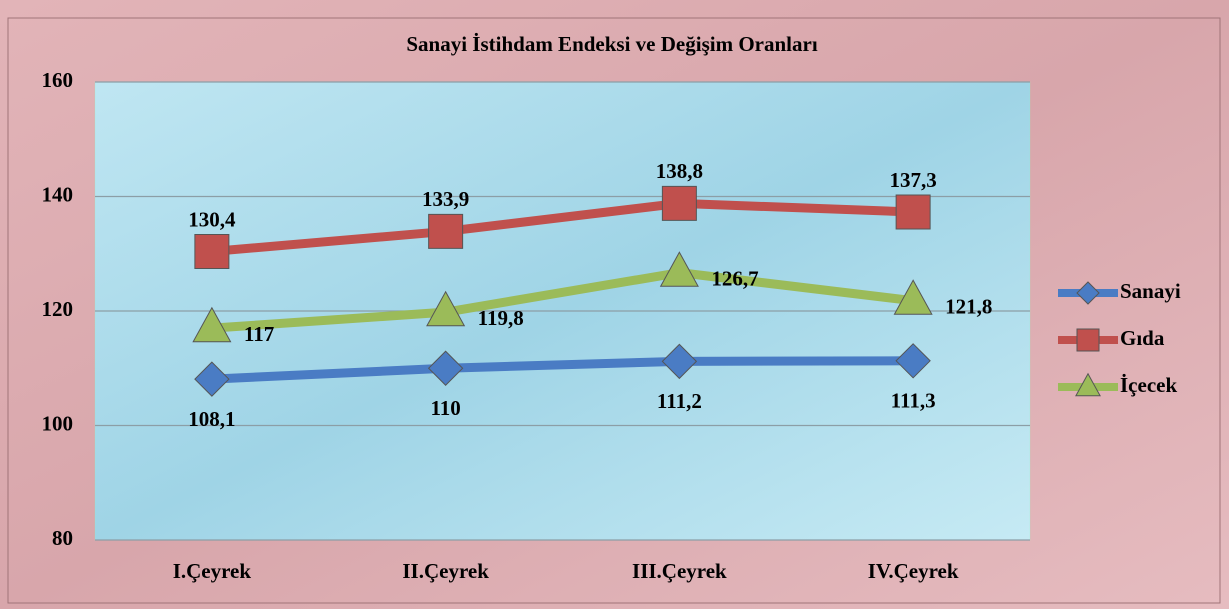  I want to click on legend-label: İçecek, so click(1148, 385).